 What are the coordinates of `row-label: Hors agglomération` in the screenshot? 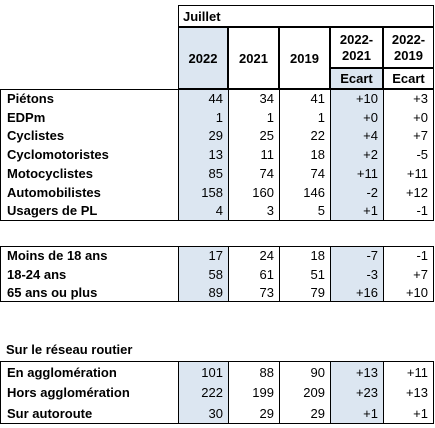 It's located at (89, 392).